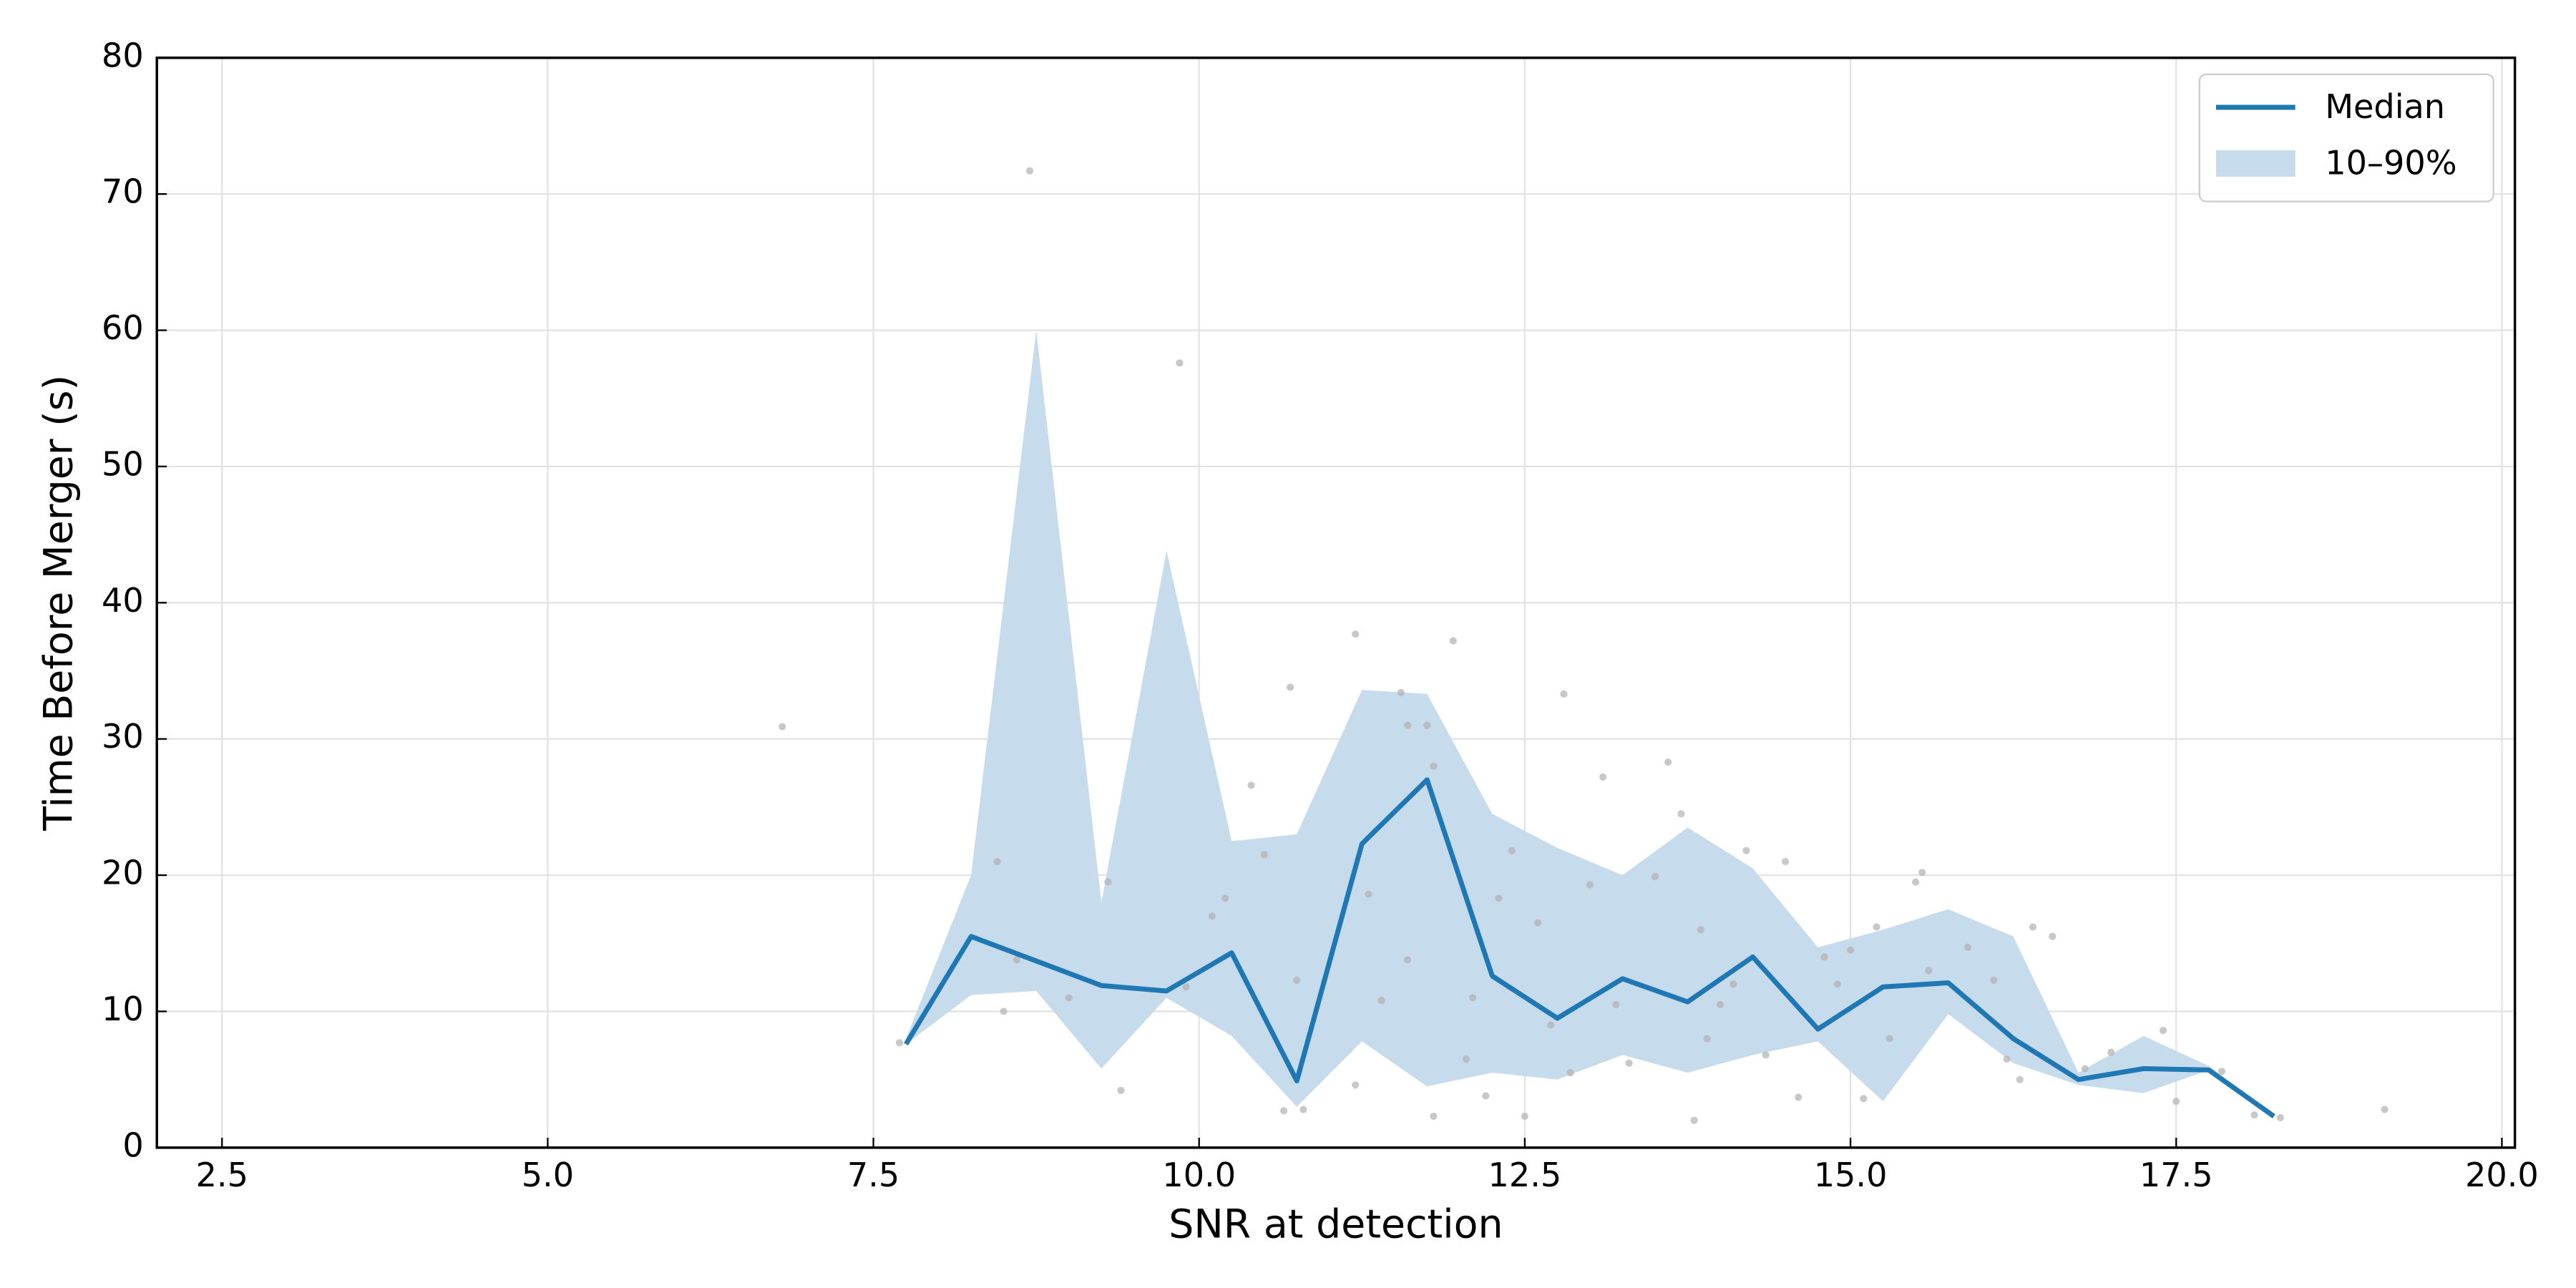 The height and width of the screenshot is (1288, 2576). I want to click on x-tick-label: 20.0, so click(2502, 1175).